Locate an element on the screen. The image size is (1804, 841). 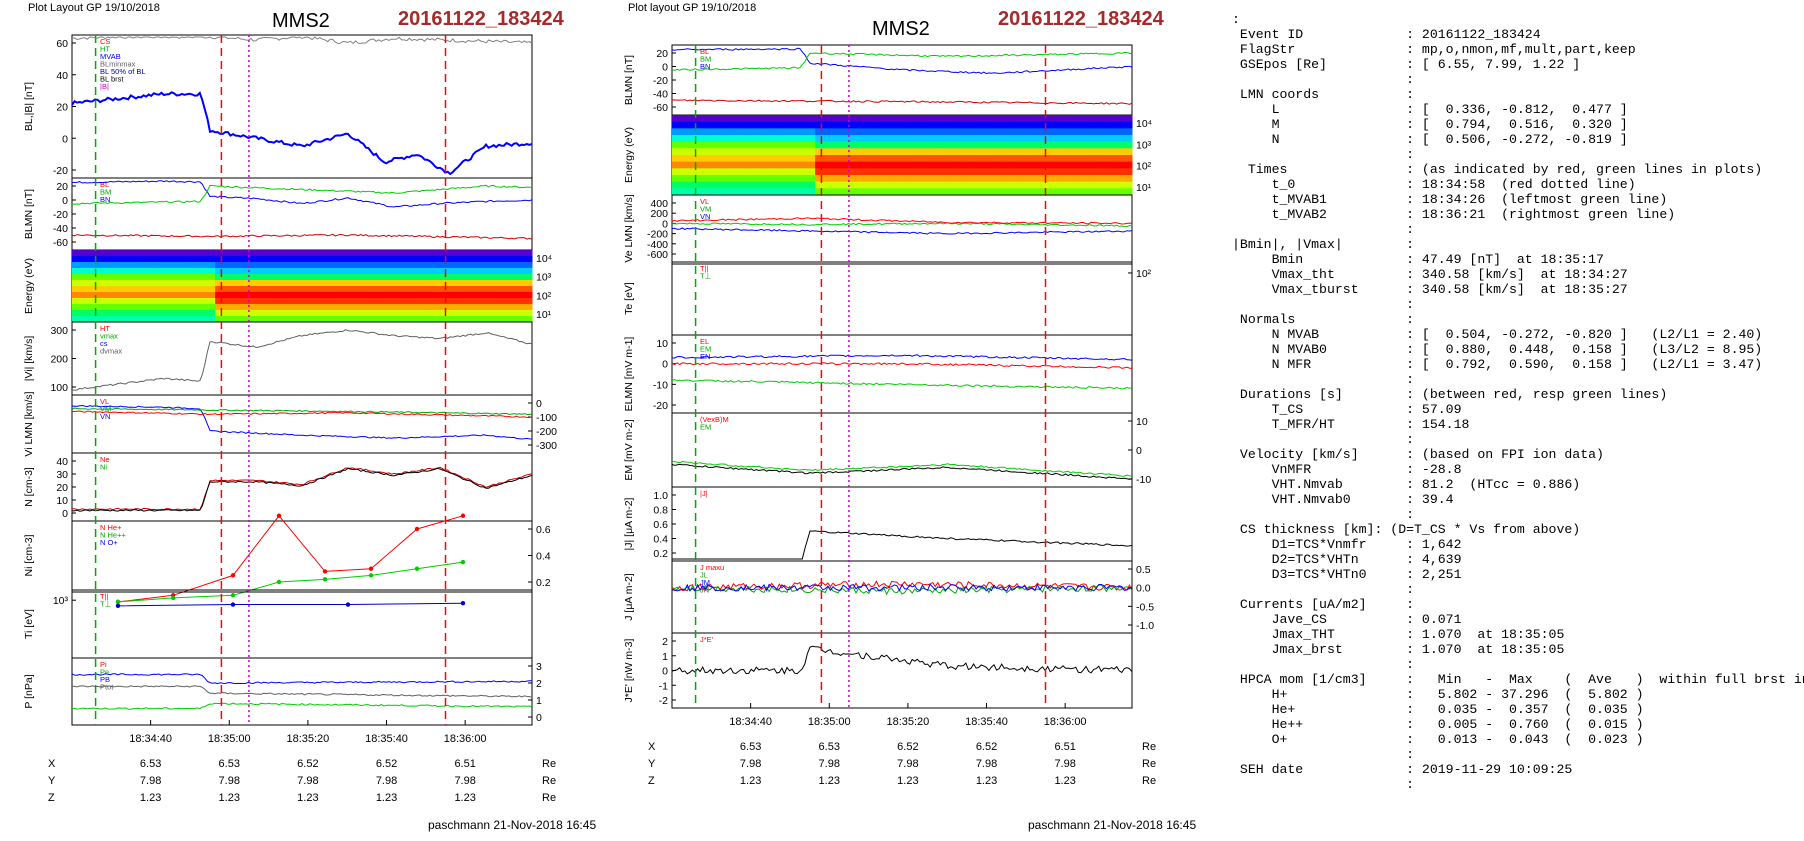
right_plot-ytick-label: 20 is located at coordinates (662, 54).